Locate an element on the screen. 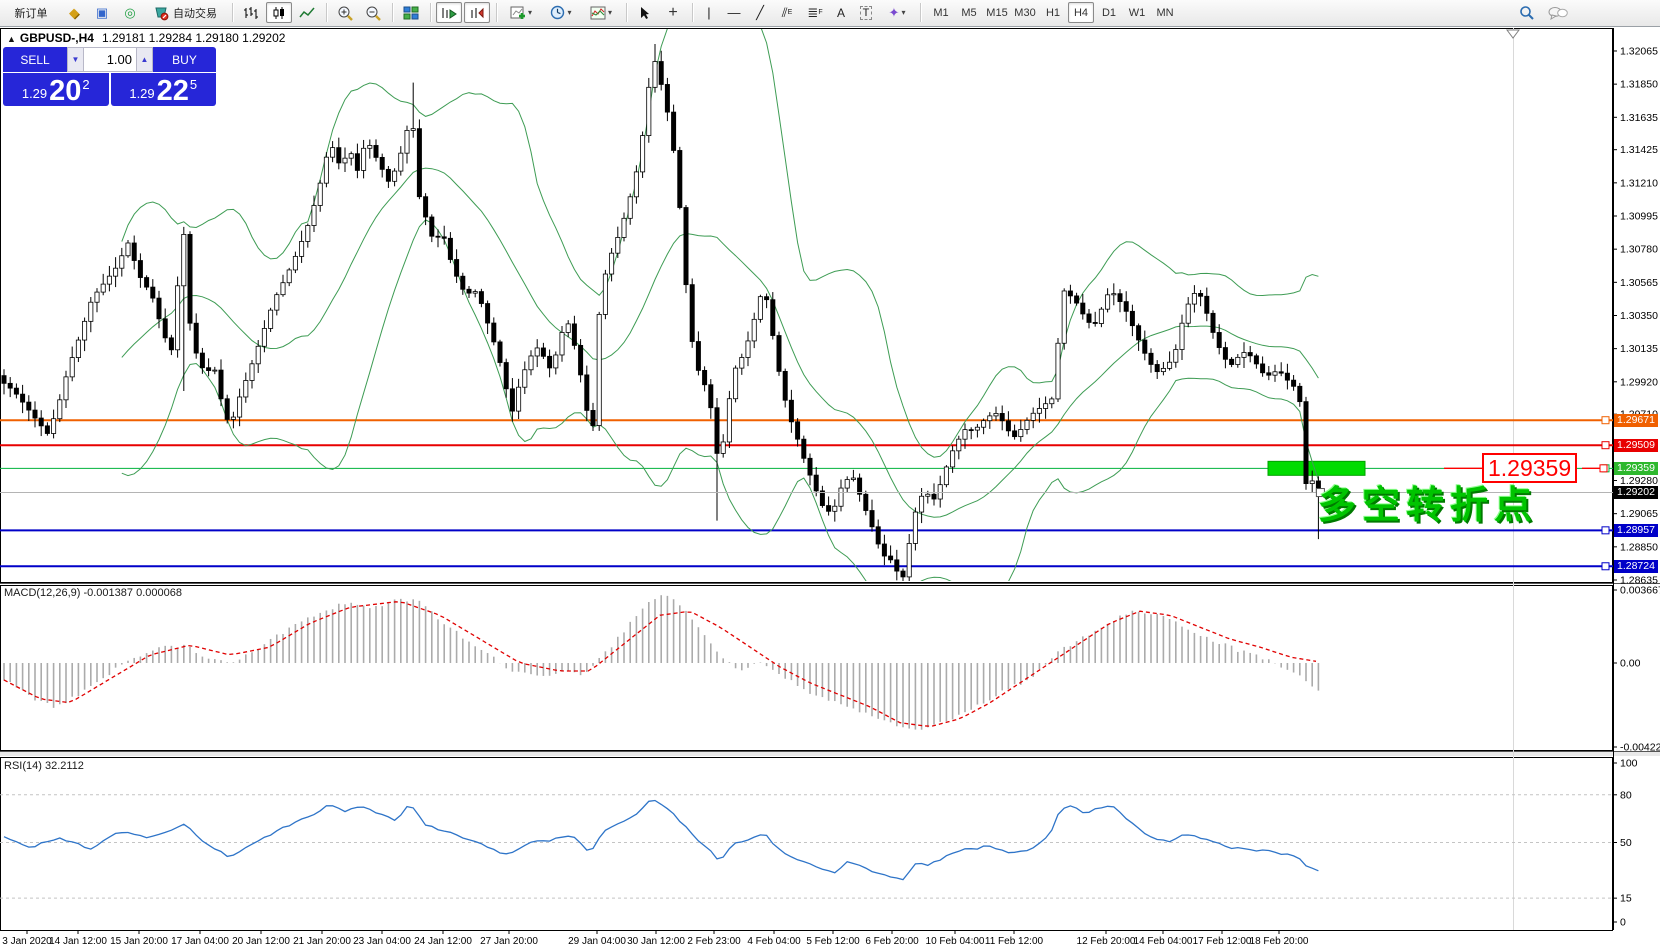 This screenshot has width=1660, height=946. timeframe-mn: MN is located at coordinates (1165, 12).